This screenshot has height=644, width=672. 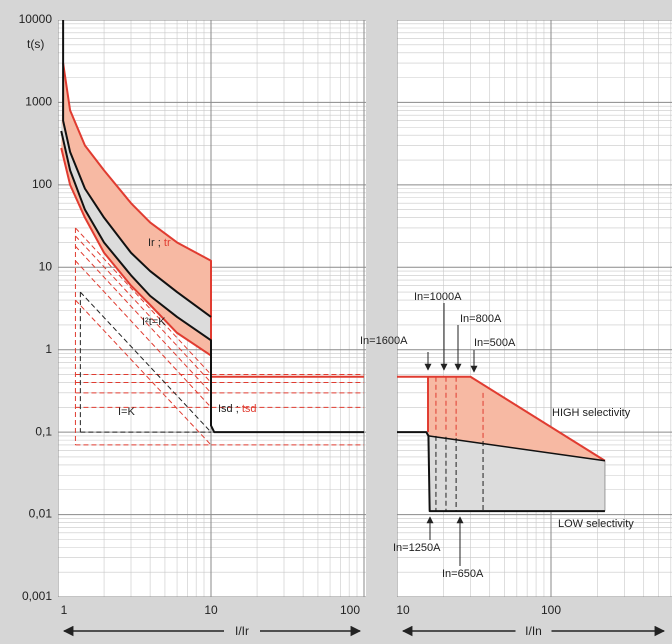 I want to click on annotation: HIGH selectivity, so click(x=591, y=413).